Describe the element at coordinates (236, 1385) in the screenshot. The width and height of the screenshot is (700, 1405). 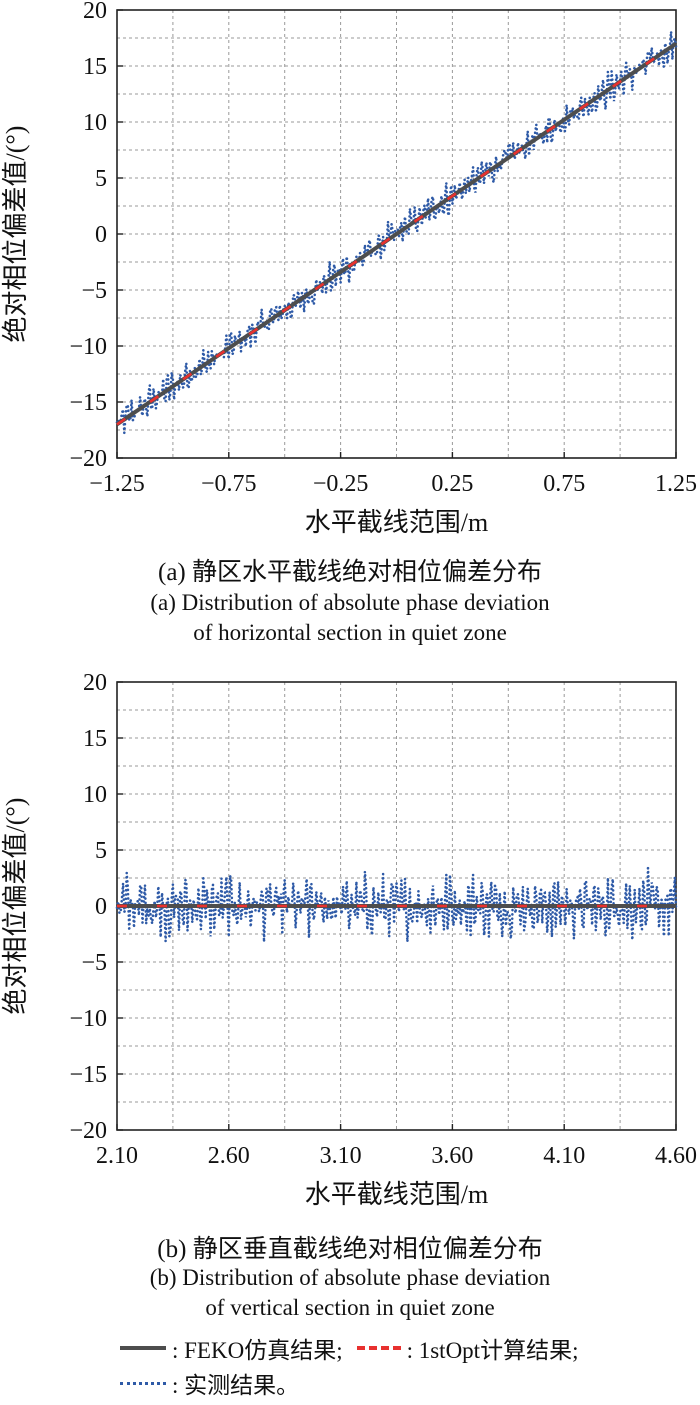
I see `legend-label-meas: : 实测结果。` at that location.